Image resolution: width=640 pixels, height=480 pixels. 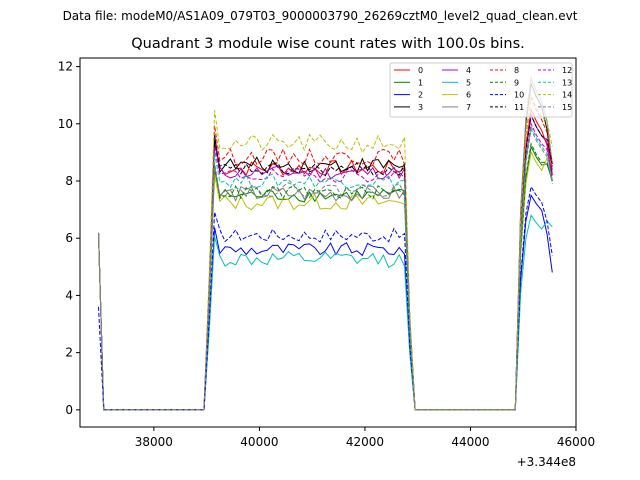 What do you see at coordinates (481, 90) in the screenshot?
I see `legend-box` at bounding box center [481, 90].